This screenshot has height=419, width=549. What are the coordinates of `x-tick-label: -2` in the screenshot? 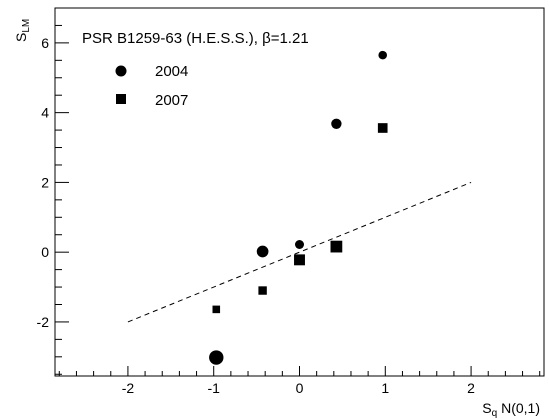 It's located at (128, 388).